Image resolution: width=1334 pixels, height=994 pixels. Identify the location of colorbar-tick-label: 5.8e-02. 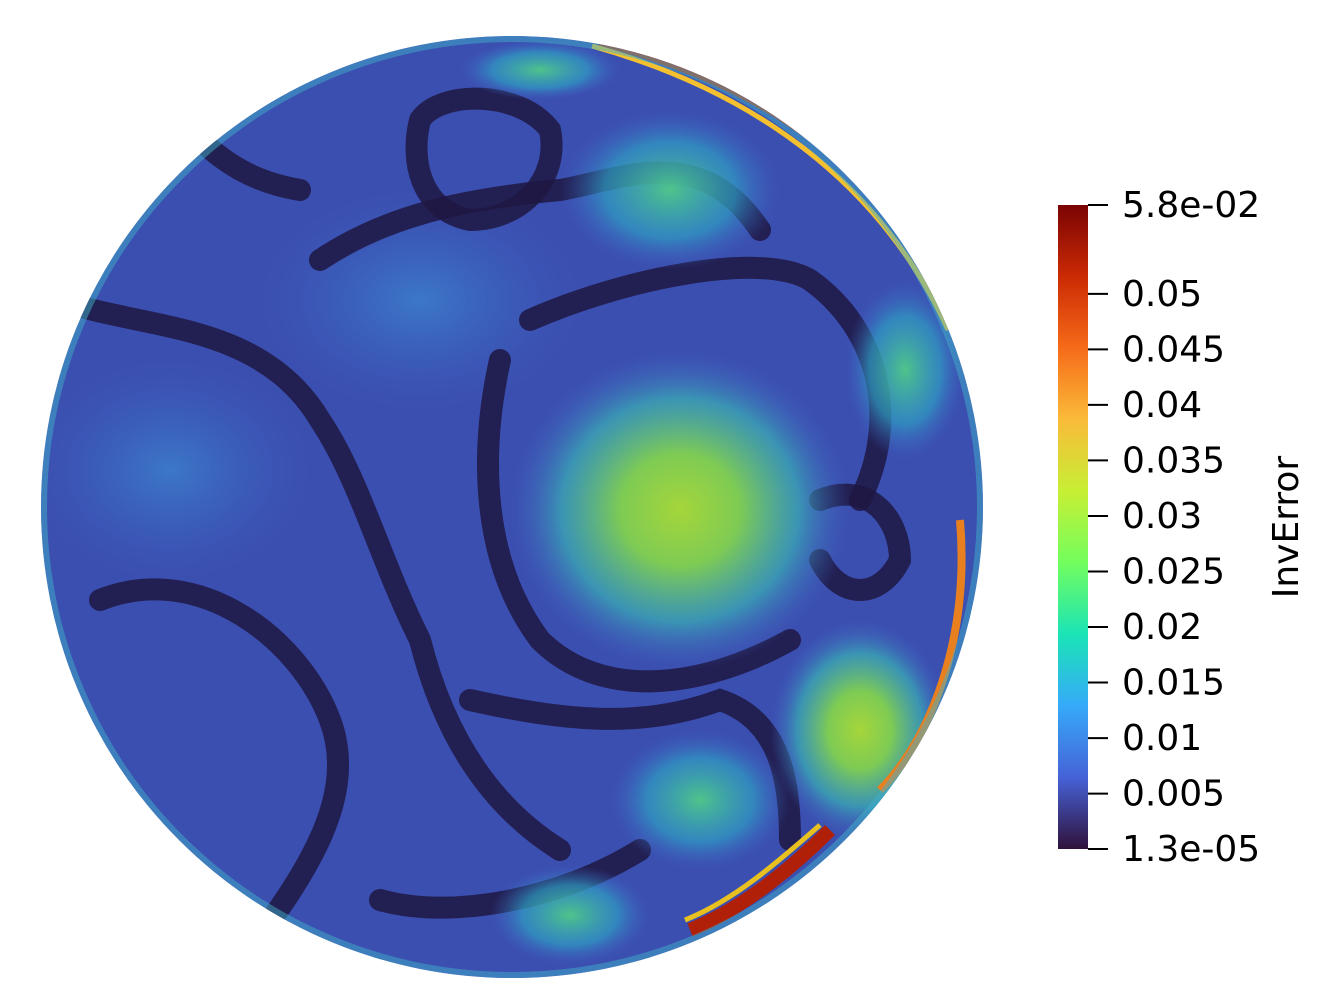
(1191, 205).